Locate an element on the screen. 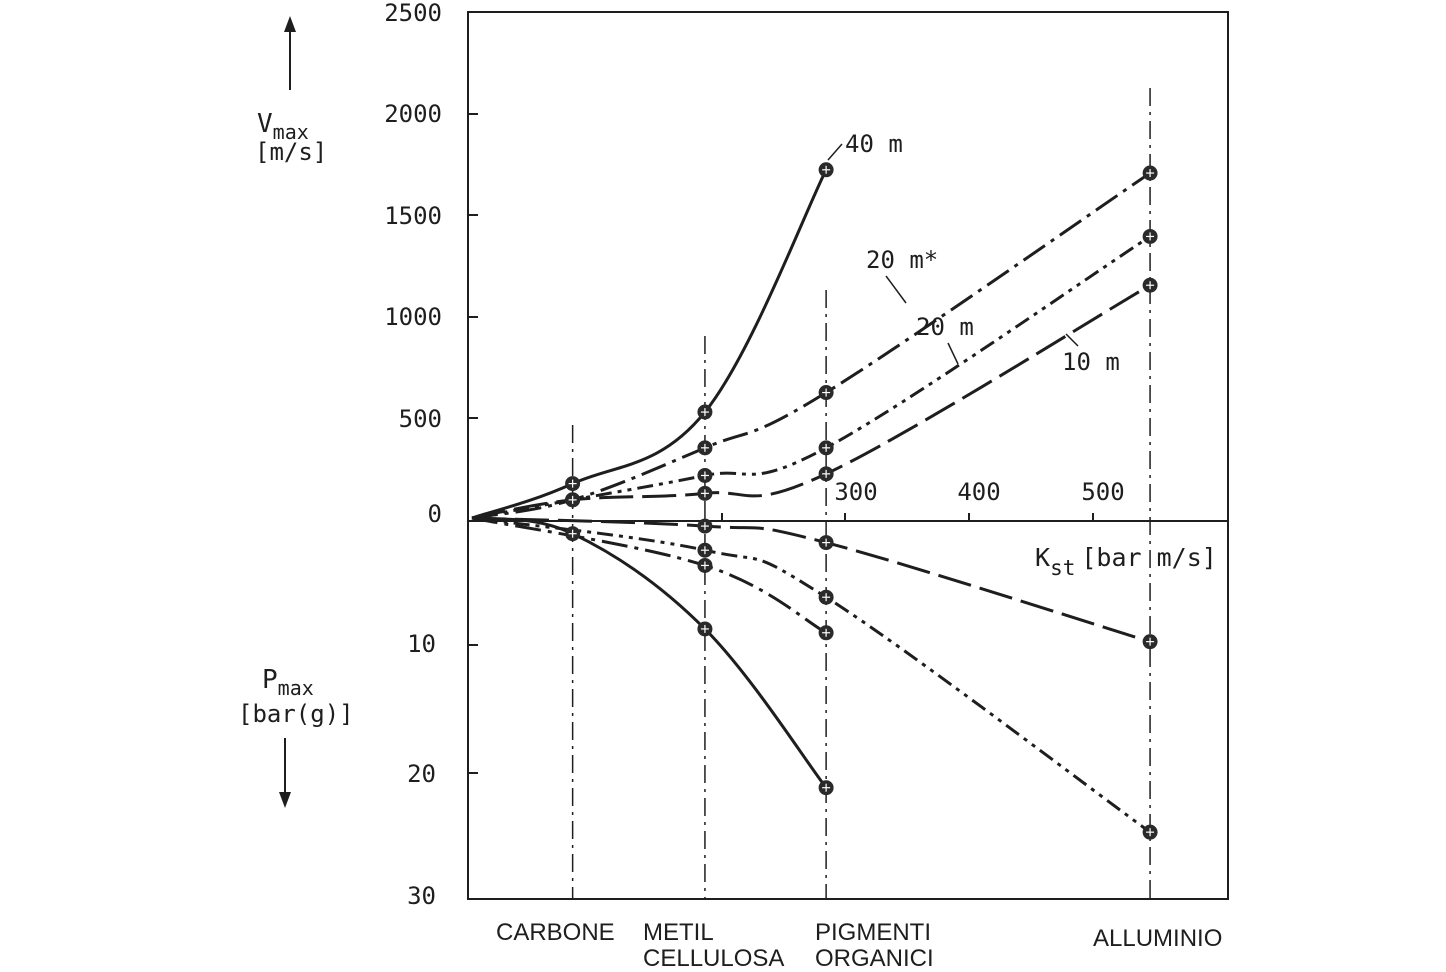 The image size is (1446, 972). series-label-20m: 20 m is located at coordinates (945, 327).